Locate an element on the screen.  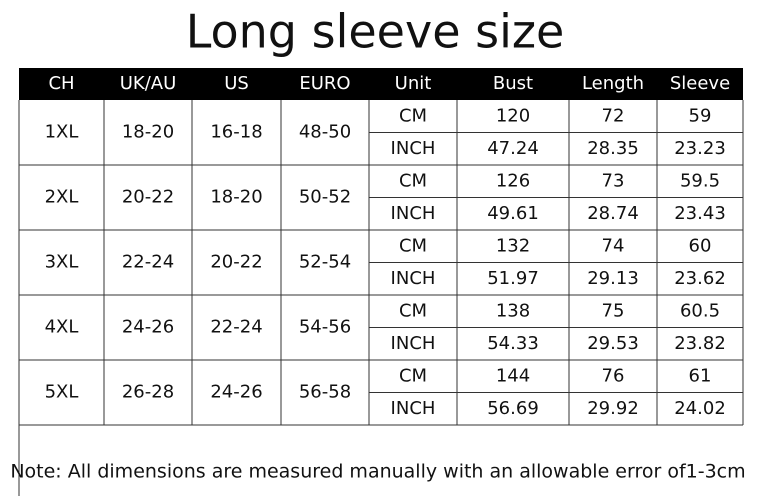
measure-cell: 23.23 is located at coordinates (700, 148).